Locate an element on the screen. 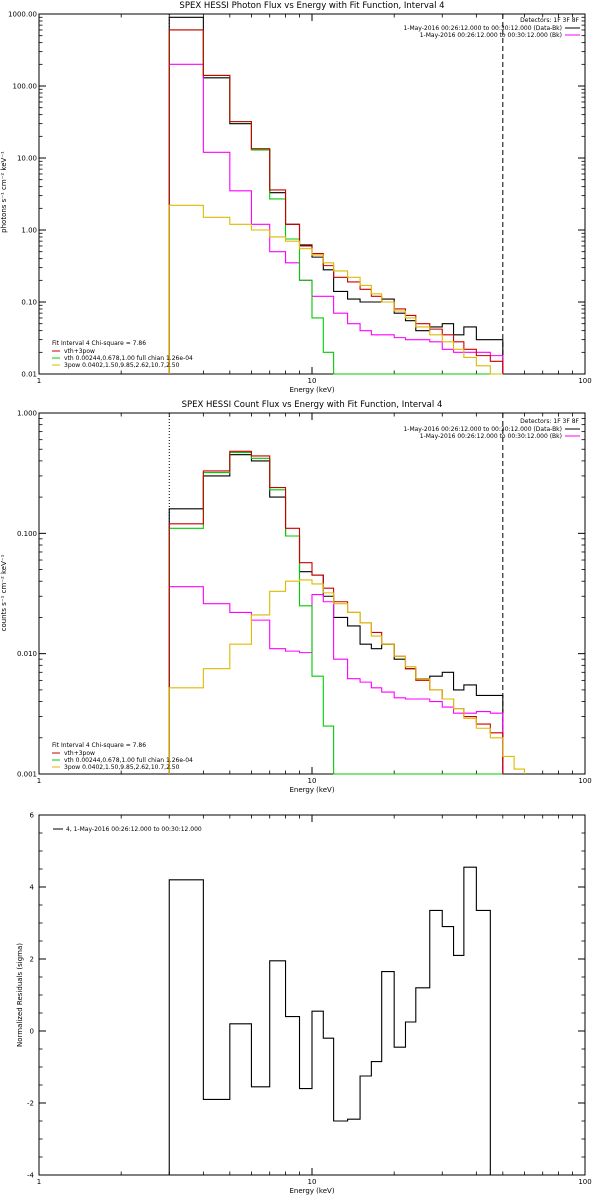 The image size is (600, 1200). y-tick-label: 4 is located at coordinates (32, 888).